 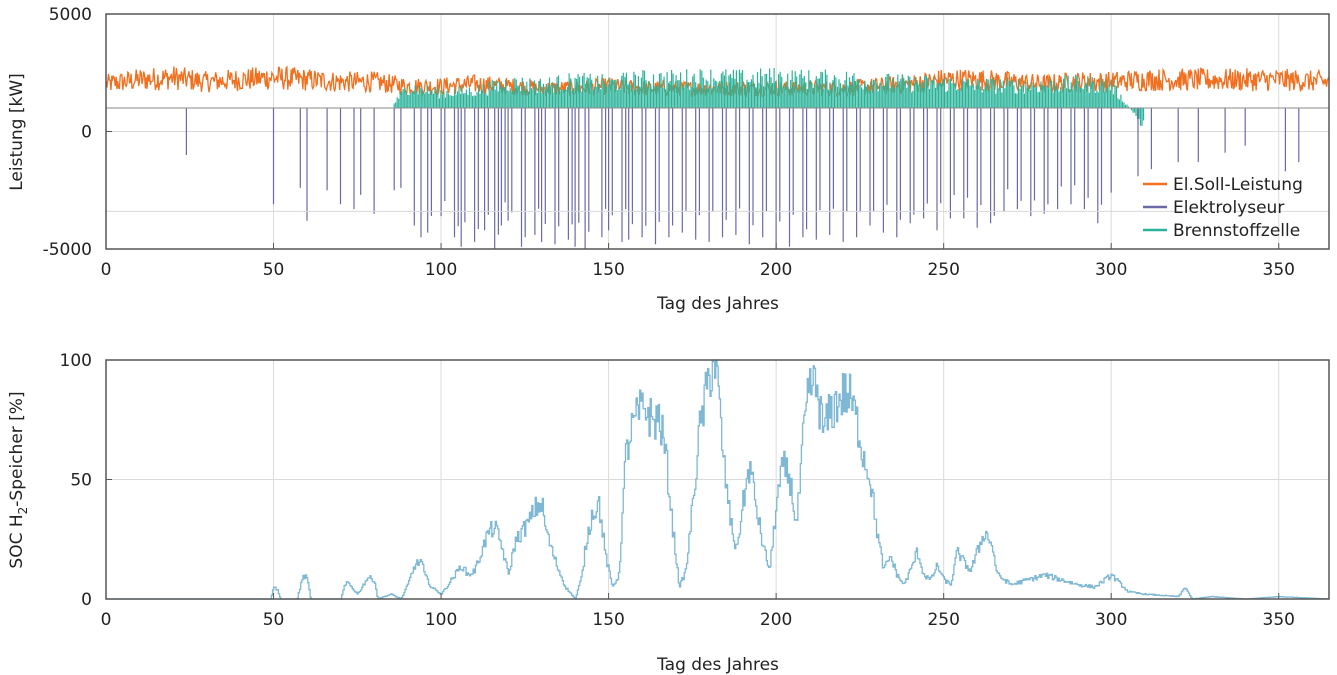 I want to click on top-x-tick-label: 200, so click(x=776, y=270).